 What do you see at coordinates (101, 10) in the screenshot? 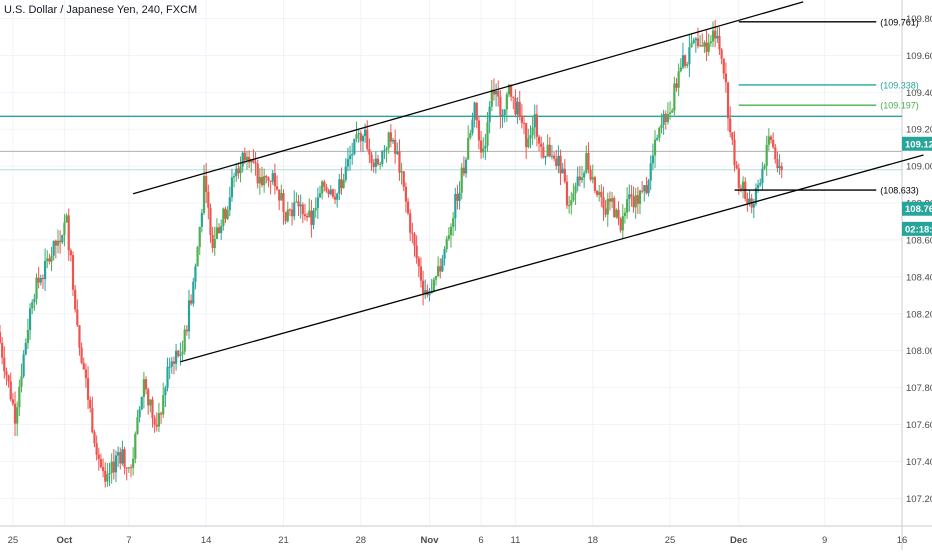
I see `chart-title: U.S. Dollar / Japanese Yen, 240, FXCM` at bounding box center [101, 10].